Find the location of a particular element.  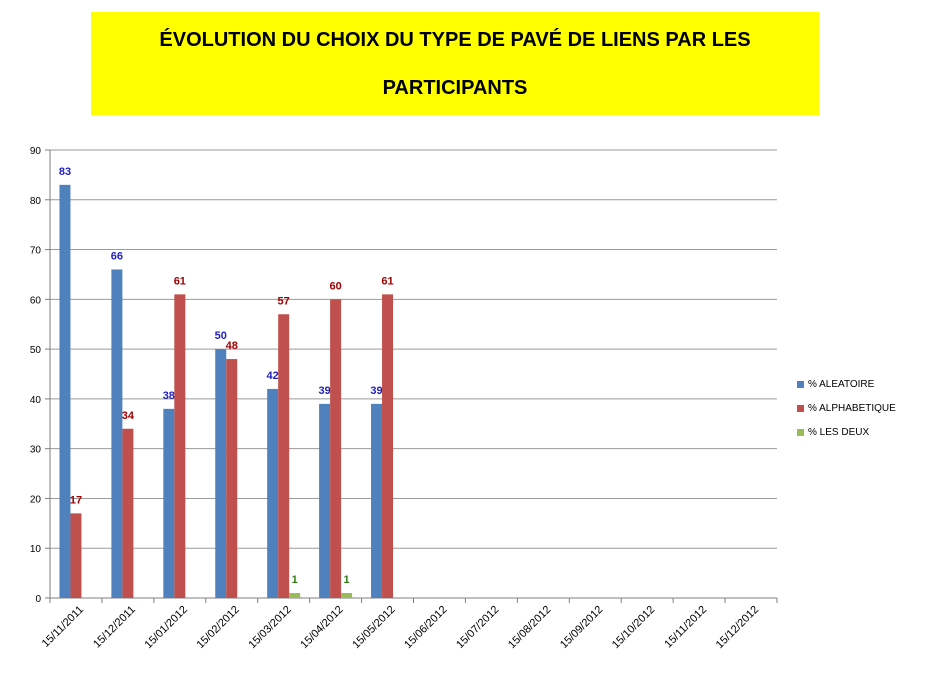

data-label: 66 is located at coordinates (117, 256).